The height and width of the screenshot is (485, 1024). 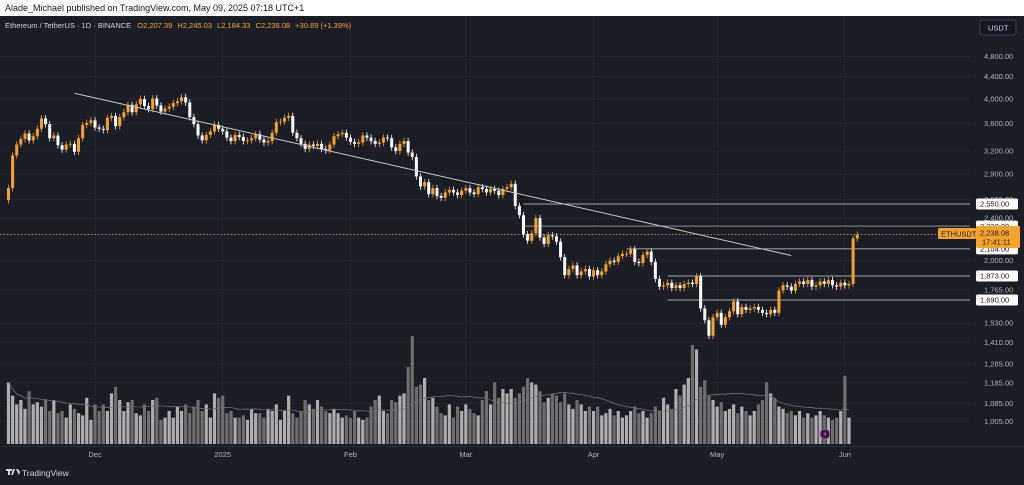 I want to click on flash-badge, so click(x=825, y=434).